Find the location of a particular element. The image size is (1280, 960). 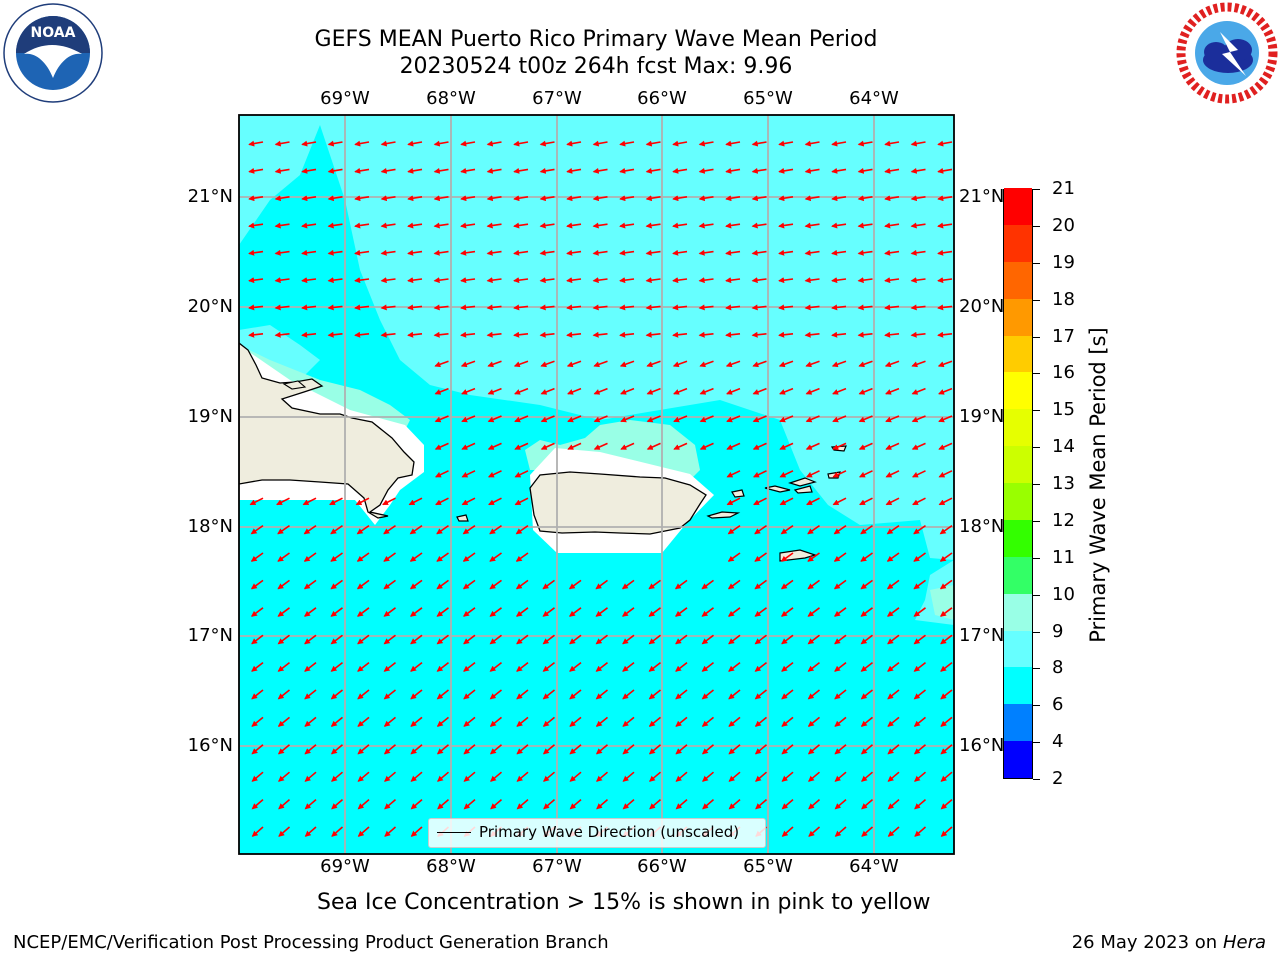

colorbar-tick-label: 2 is located at coordinates (1058, 778).